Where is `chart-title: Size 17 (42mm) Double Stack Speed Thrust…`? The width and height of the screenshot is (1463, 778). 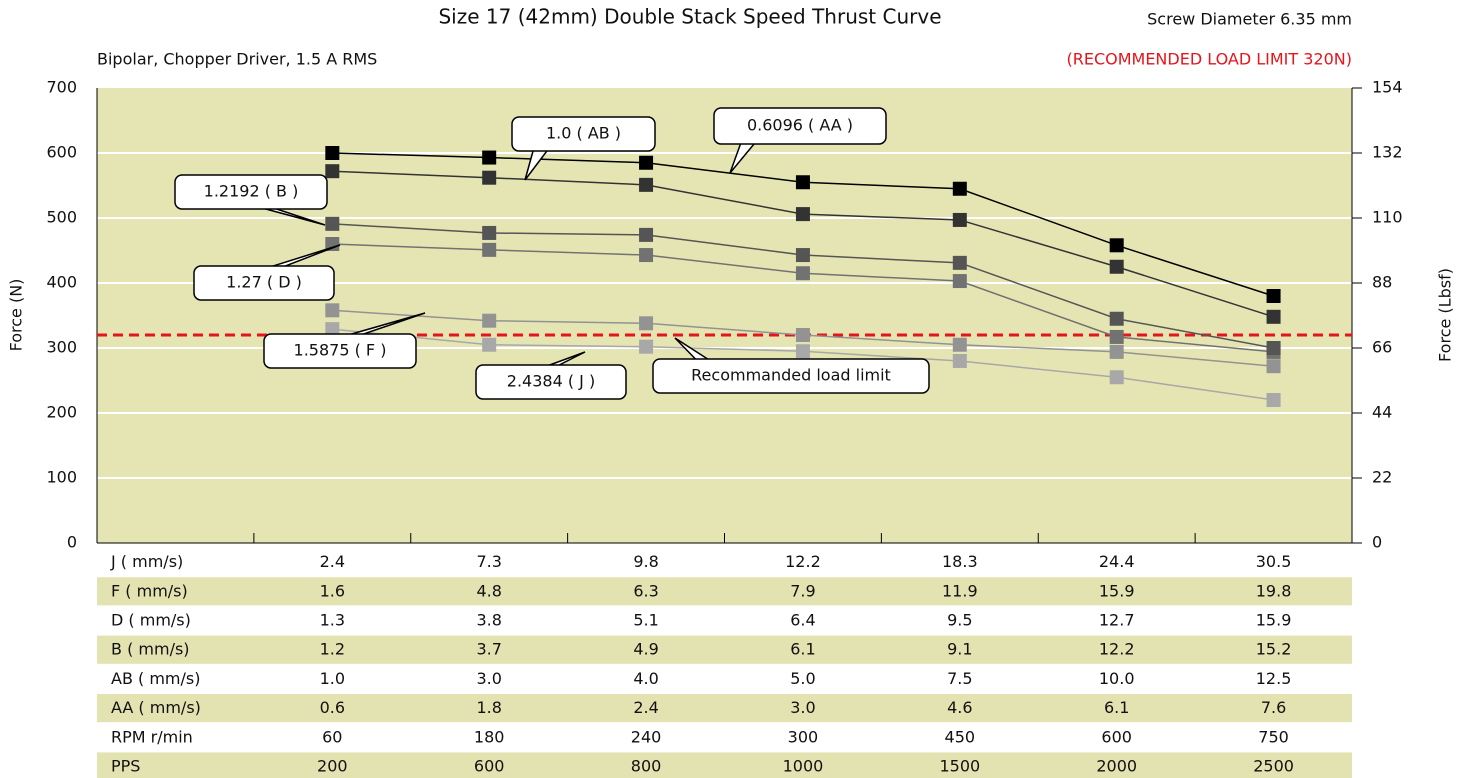 chart-title: Size 17 (42mm) Double Stack Speed Thrust… is located at coordinates (689, 17).